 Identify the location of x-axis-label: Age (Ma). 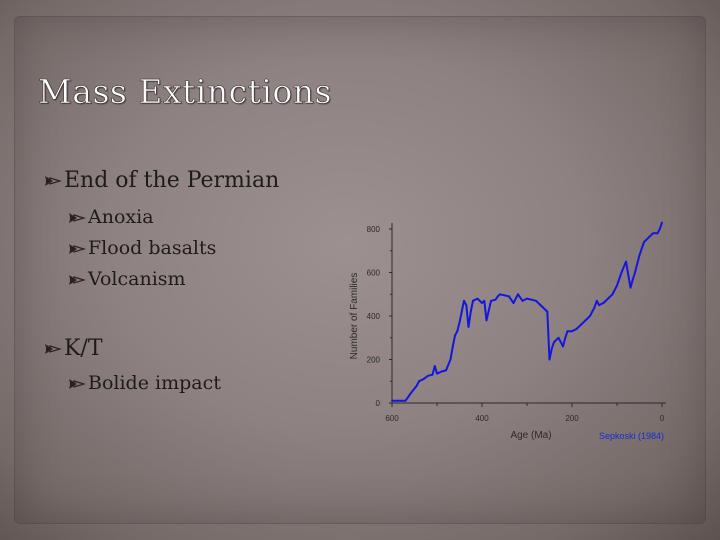
(530, 435).